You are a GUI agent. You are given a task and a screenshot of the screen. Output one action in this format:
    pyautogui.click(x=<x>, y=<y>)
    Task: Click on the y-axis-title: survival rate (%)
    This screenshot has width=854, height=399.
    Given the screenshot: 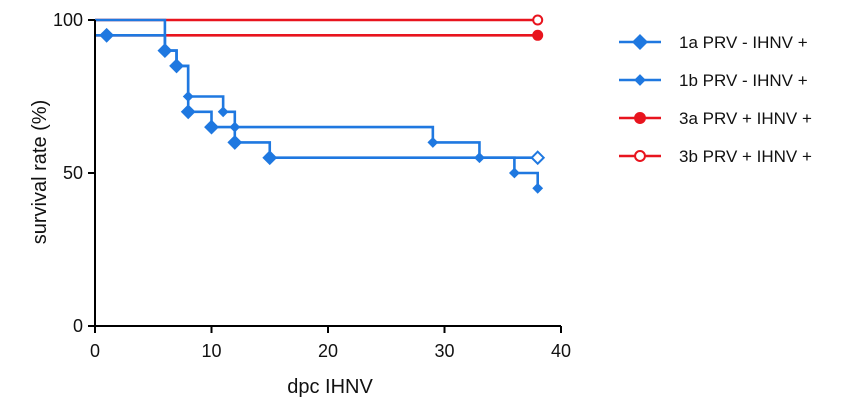 What is the action you would take?
    pyautogui.click(x=40, y=172)
    